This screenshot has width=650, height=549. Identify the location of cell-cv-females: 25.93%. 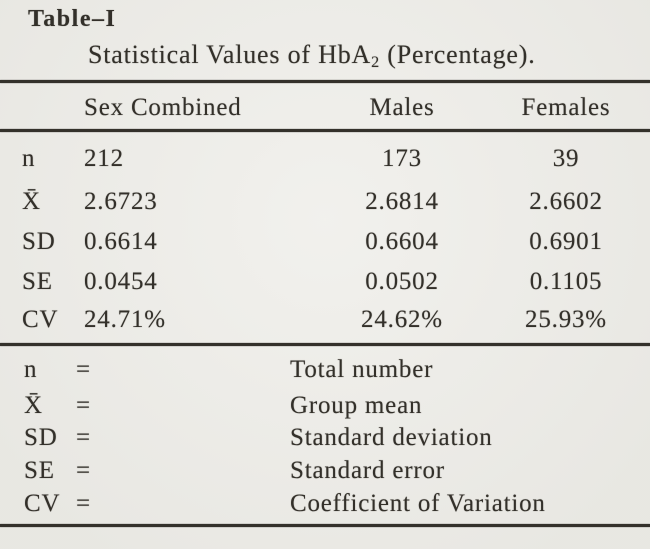
(566, 319).